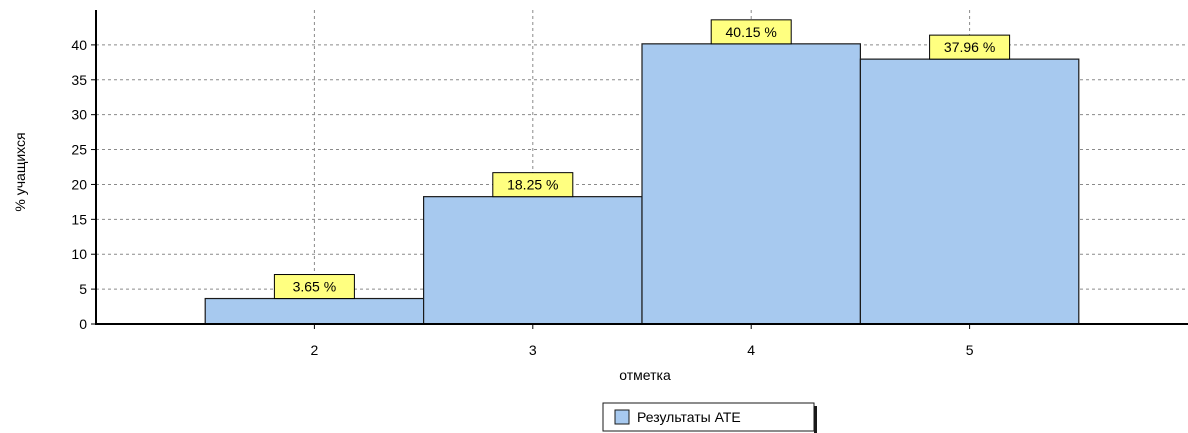 Image resolution: width=1188 pixels, height=433 pixels. Describe the element at coordinates (751, 350) in the screenshot. I see `x-tick-label: 4` at that location.